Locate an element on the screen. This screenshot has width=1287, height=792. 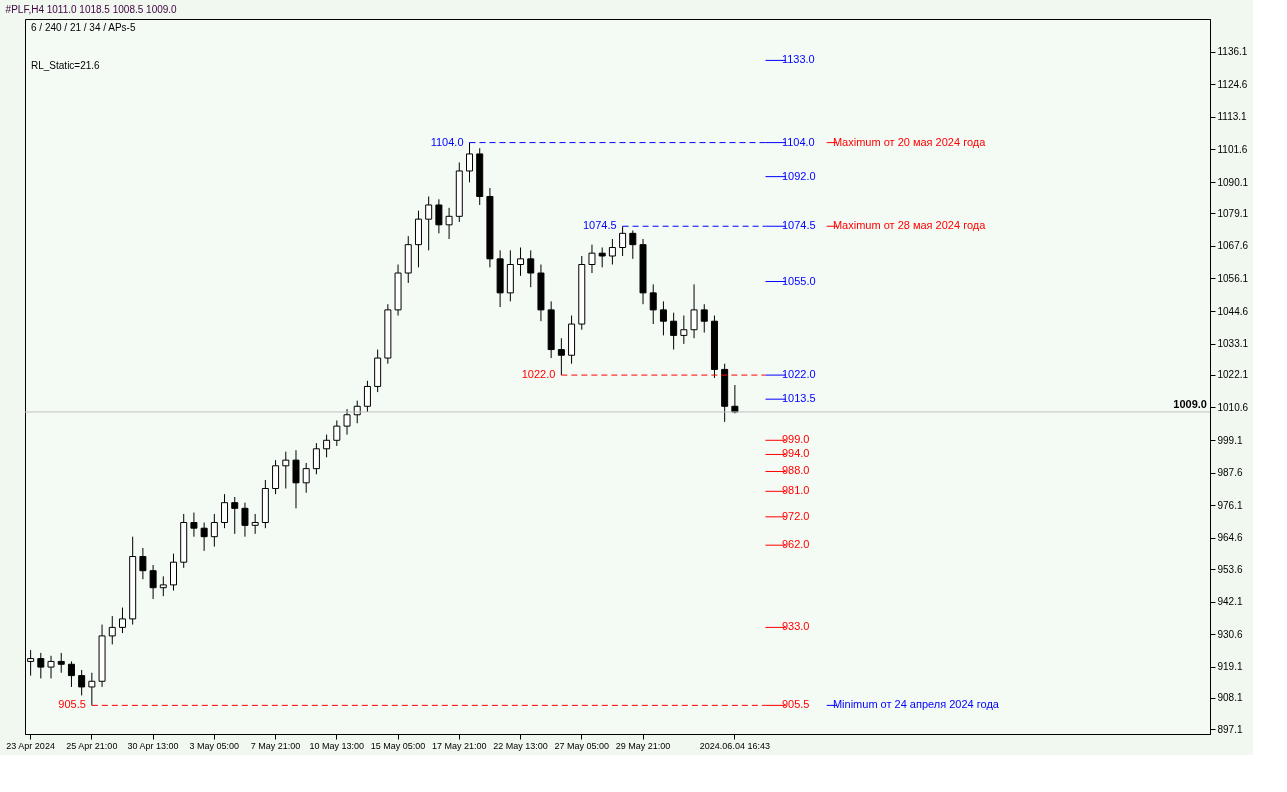
ref-line-label: 1055.0 is located at coordinates (798, 280).